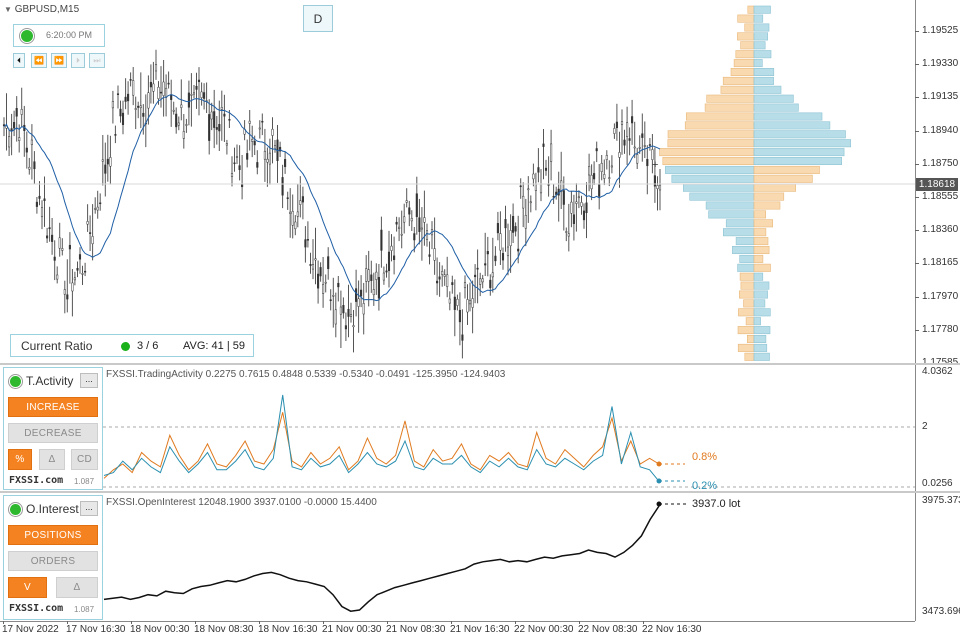 The height and width of the screenshot is (640, 960). Describe the element at coordinates (20, 459) in the screenshot. I see `percent-button: %` at that location.